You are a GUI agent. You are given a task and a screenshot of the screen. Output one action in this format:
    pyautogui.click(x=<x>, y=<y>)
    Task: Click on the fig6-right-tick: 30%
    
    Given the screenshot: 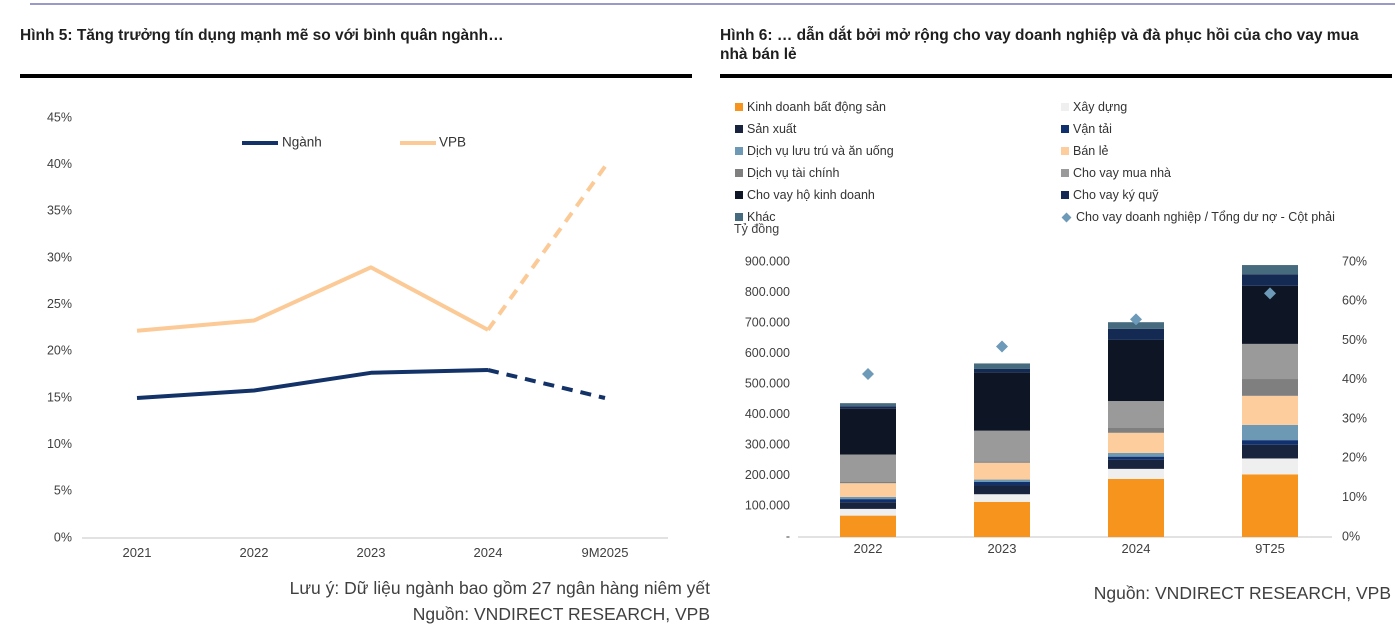 What is the action you would take?
    pyautogui.click(x=1354, y=418)
    